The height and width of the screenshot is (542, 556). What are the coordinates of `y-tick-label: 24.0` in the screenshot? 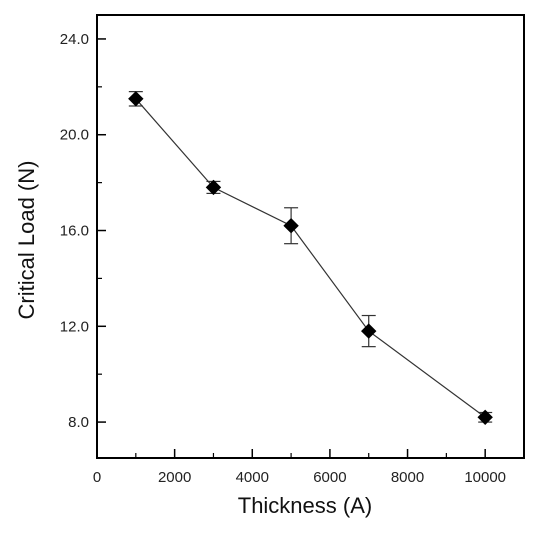 It's located at (74, 39).